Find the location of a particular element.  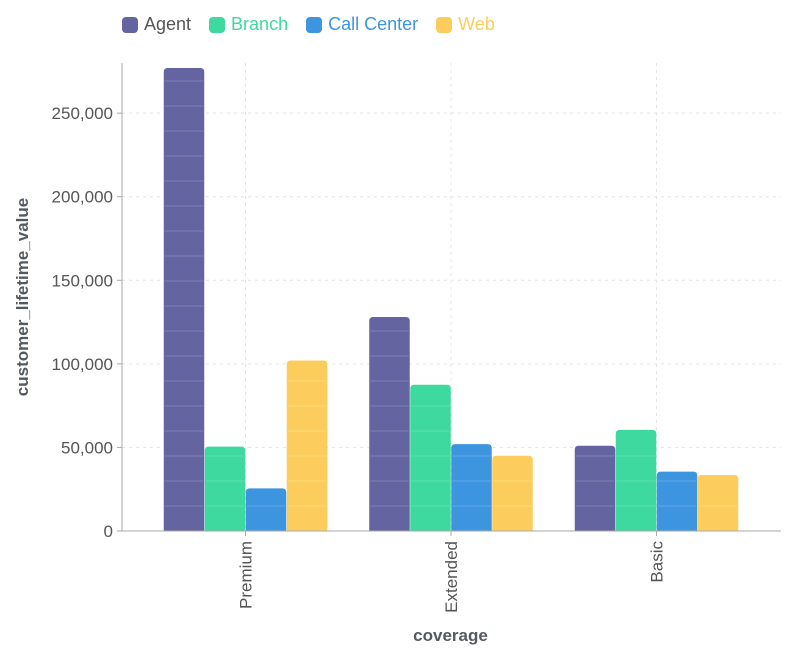

legend-swatch-call-center is located at coordinates (314, 24).